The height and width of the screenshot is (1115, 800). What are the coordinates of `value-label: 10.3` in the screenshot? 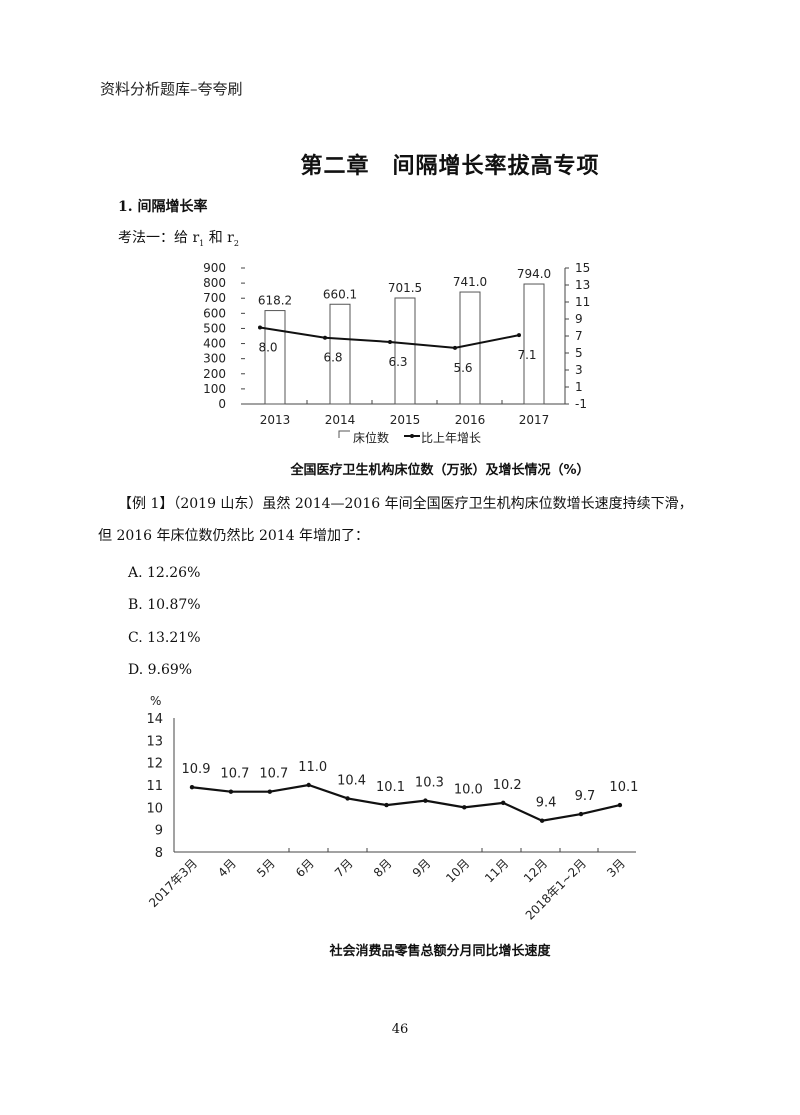 It's located at (429, 783).